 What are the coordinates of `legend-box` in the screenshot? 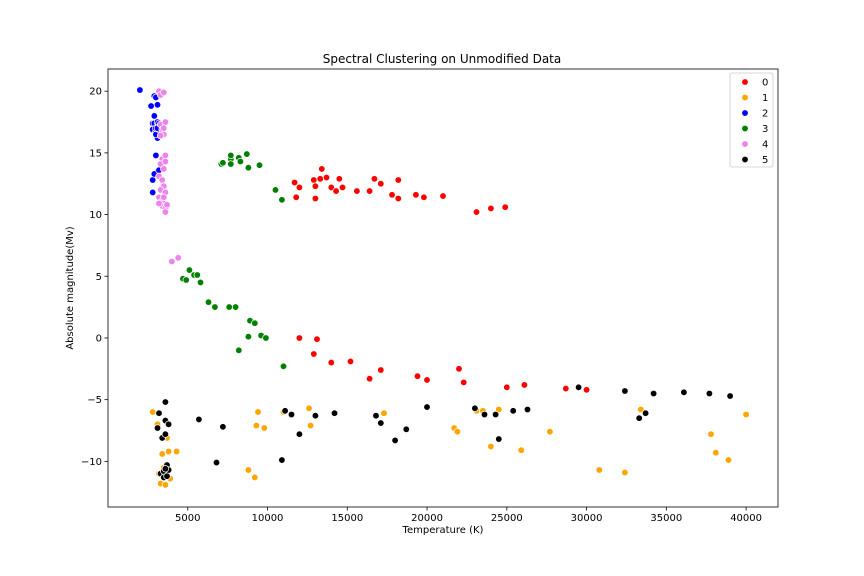 It's located at (751, 120).